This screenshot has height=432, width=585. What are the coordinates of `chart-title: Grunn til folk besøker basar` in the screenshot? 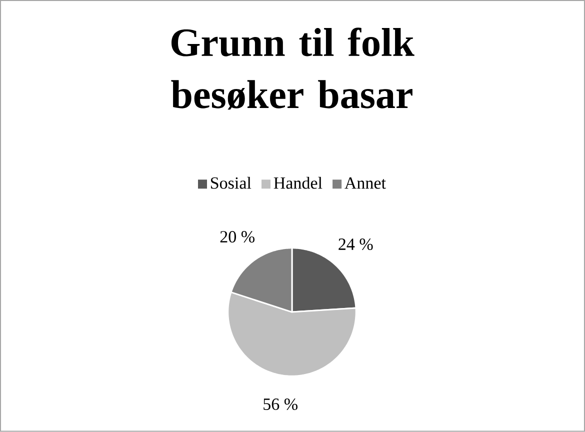 It's located at (292, 69).